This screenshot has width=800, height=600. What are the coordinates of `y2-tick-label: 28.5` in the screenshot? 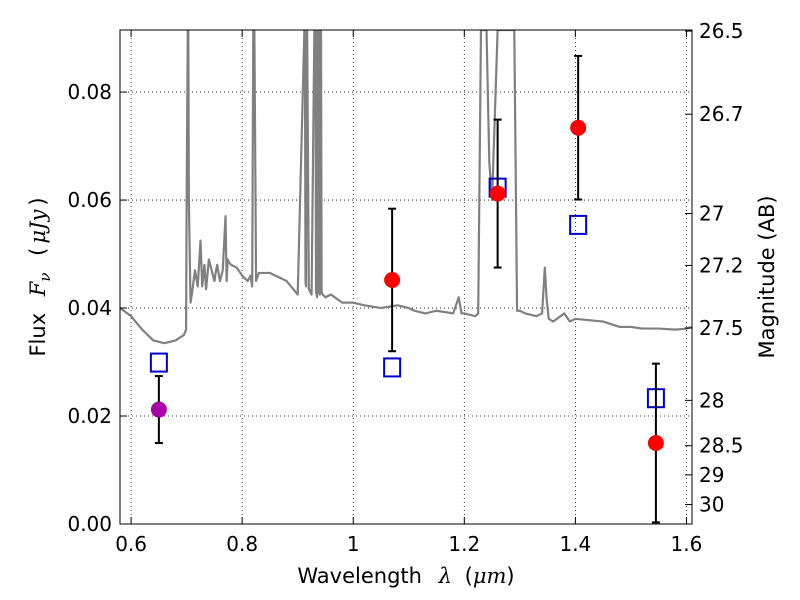 It's located at (721, 446).